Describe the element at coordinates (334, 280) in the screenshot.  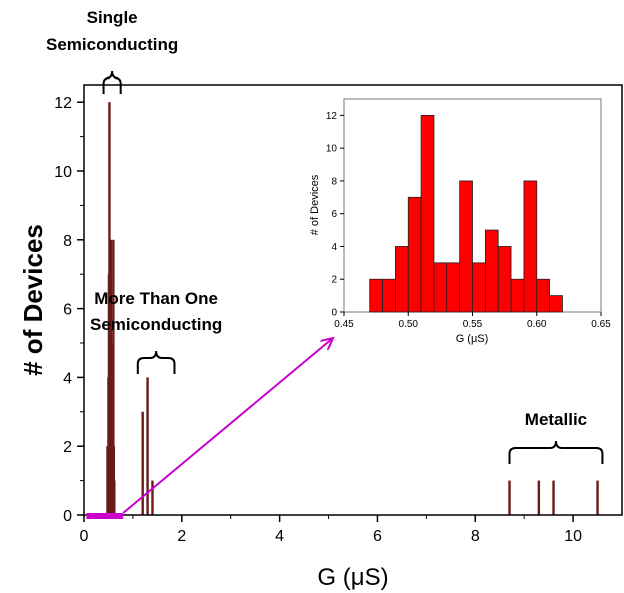
I see `inset-y-tick-label: 2` at that location.